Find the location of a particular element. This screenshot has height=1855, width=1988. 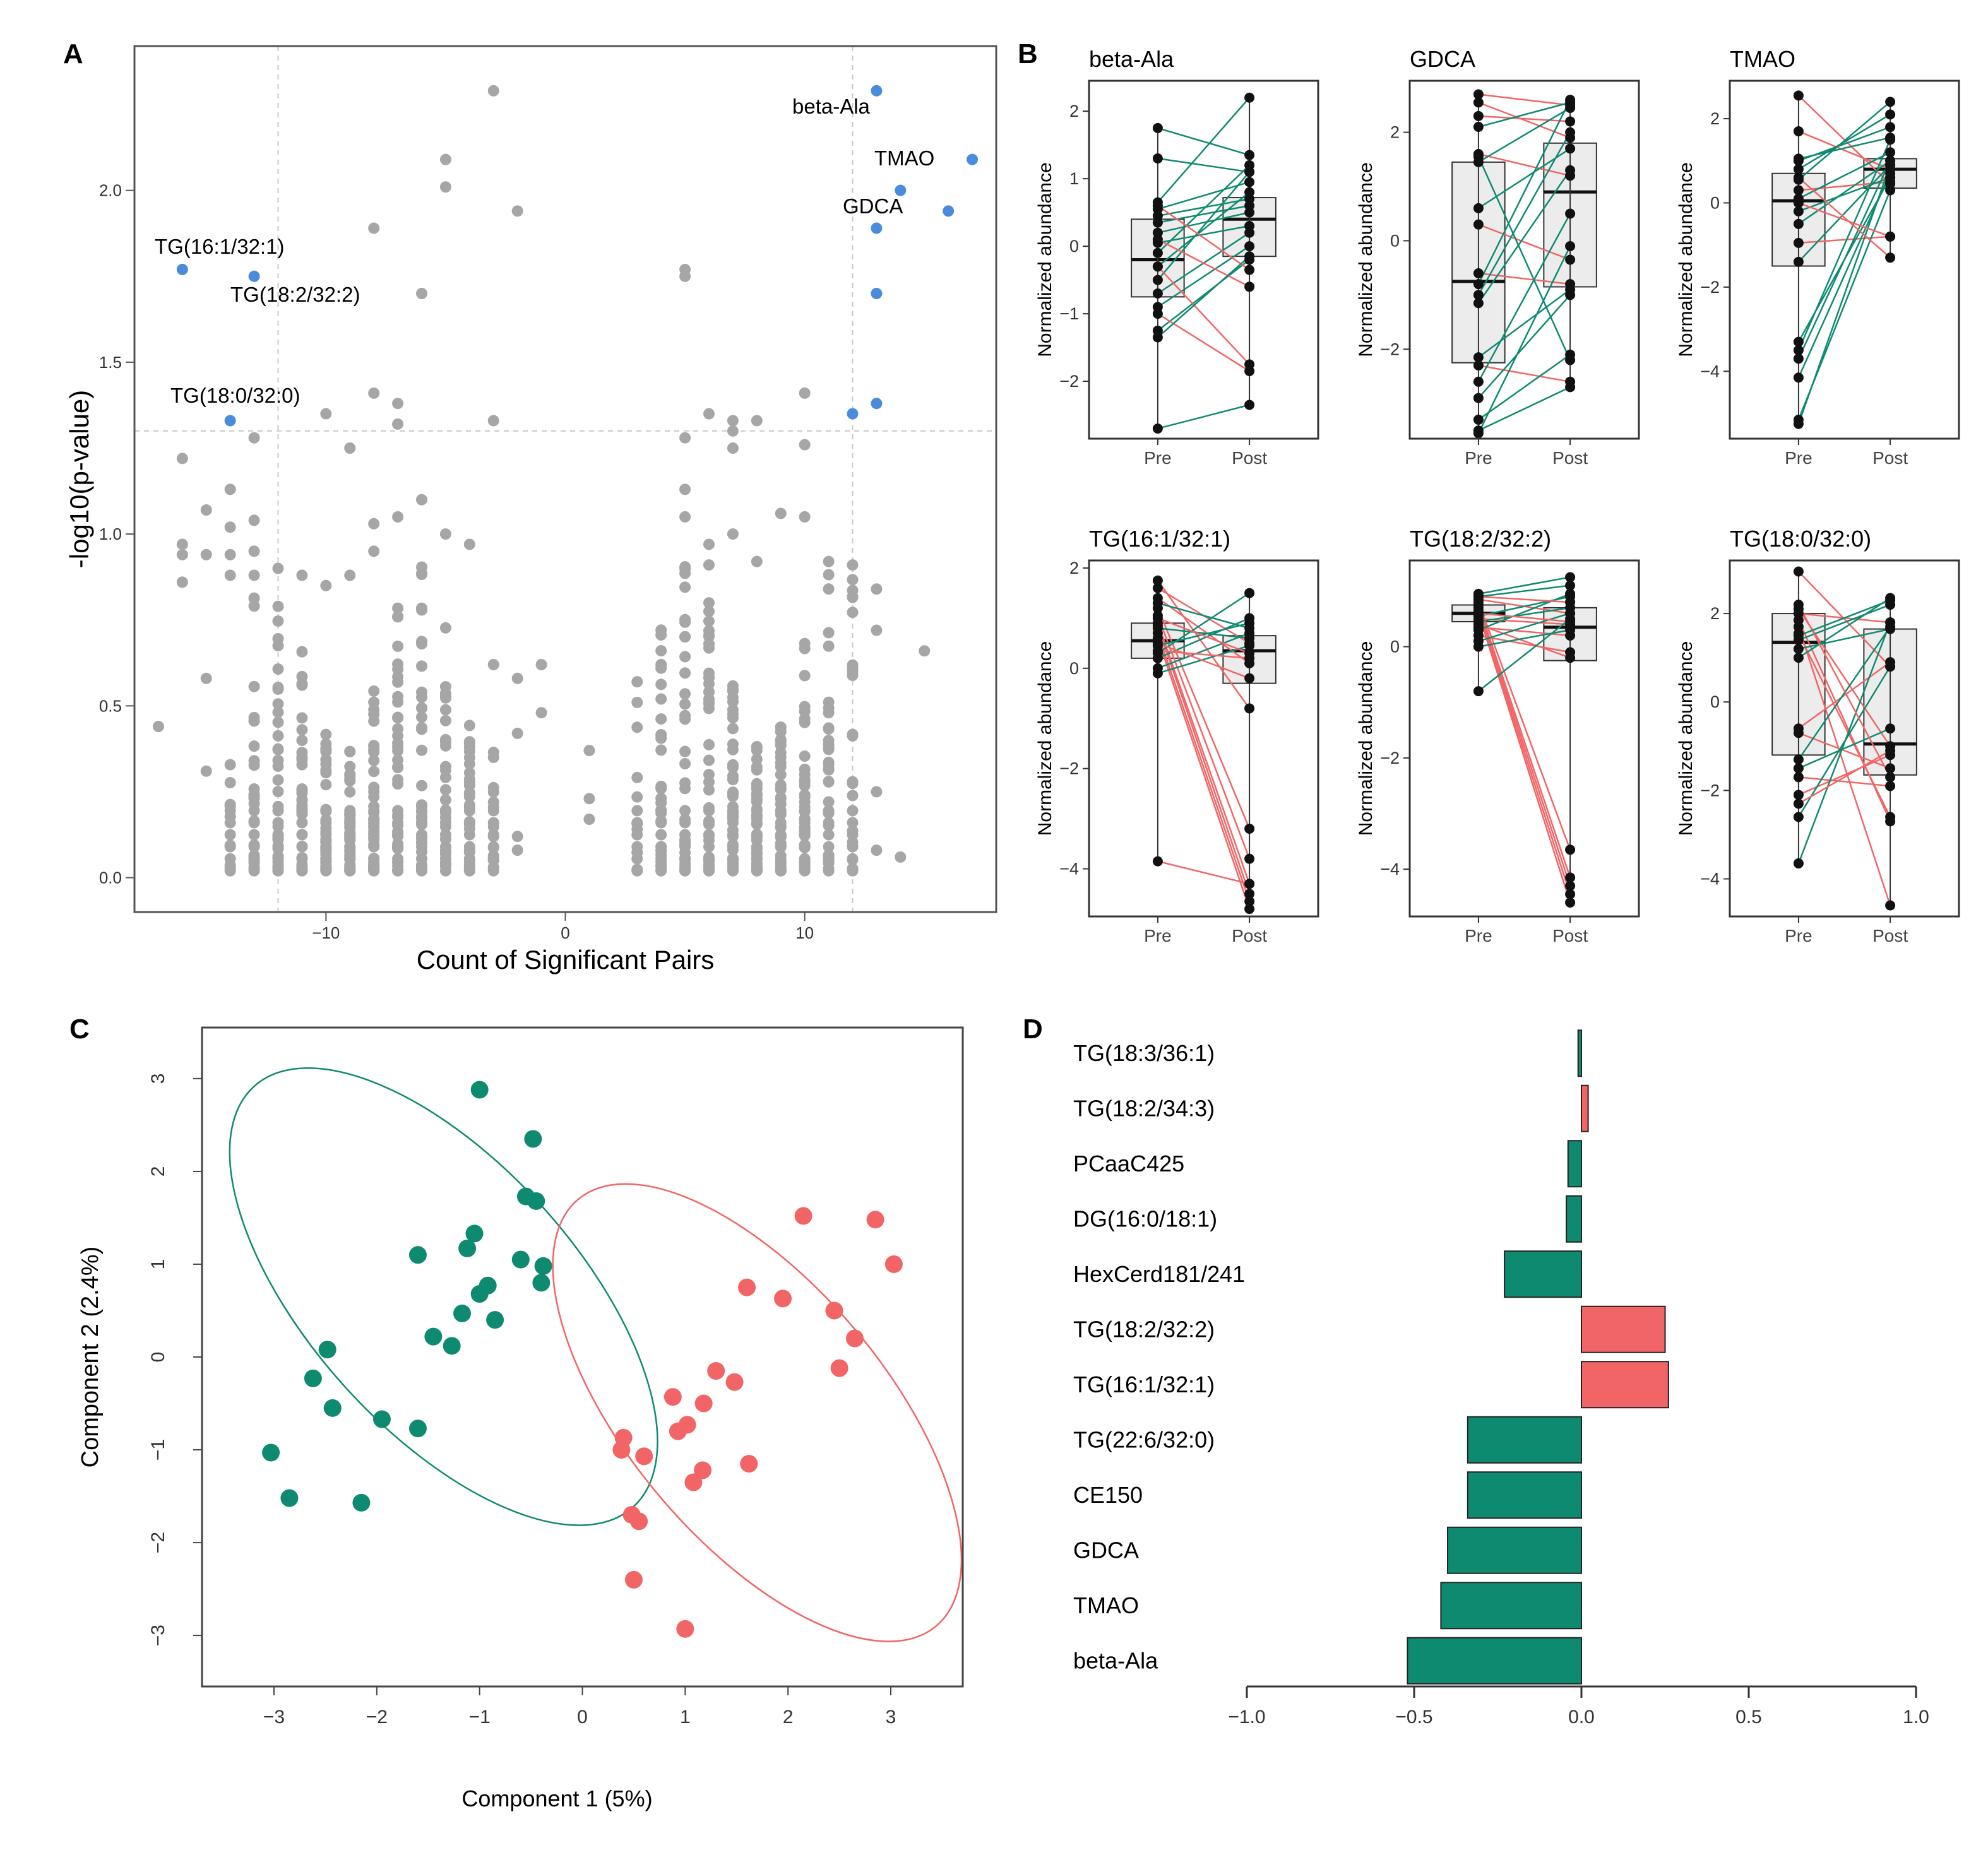

y-tick-label: 1 is located at coordinates (1074, 179).